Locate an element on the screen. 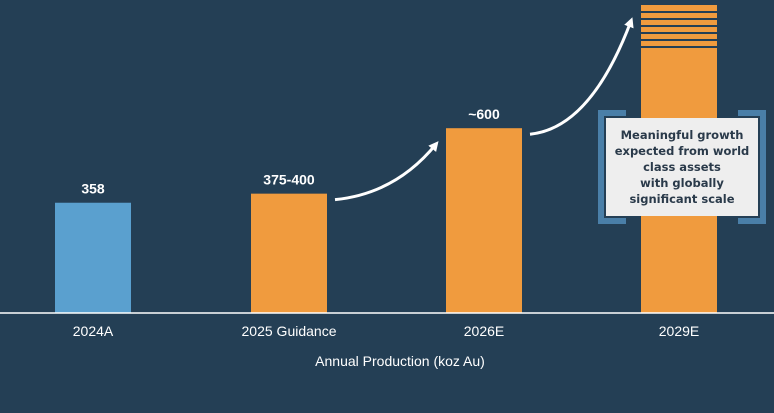 The image size is (774, 413). callout-bracket-left is located at coordinates (612, 167).